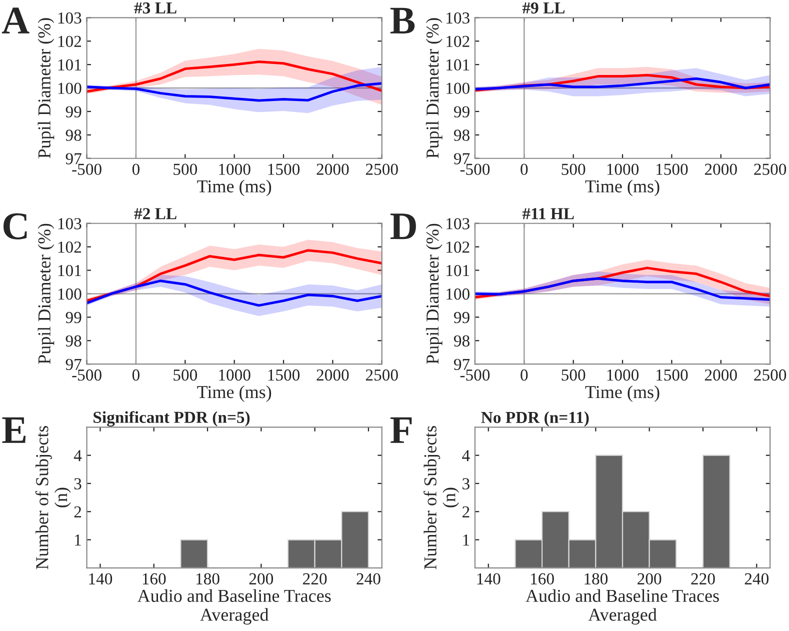  Describe the element at coordinates (172, 418) in the screenshot. I see `chart-title: Significant PDR (n=5)` at that location.